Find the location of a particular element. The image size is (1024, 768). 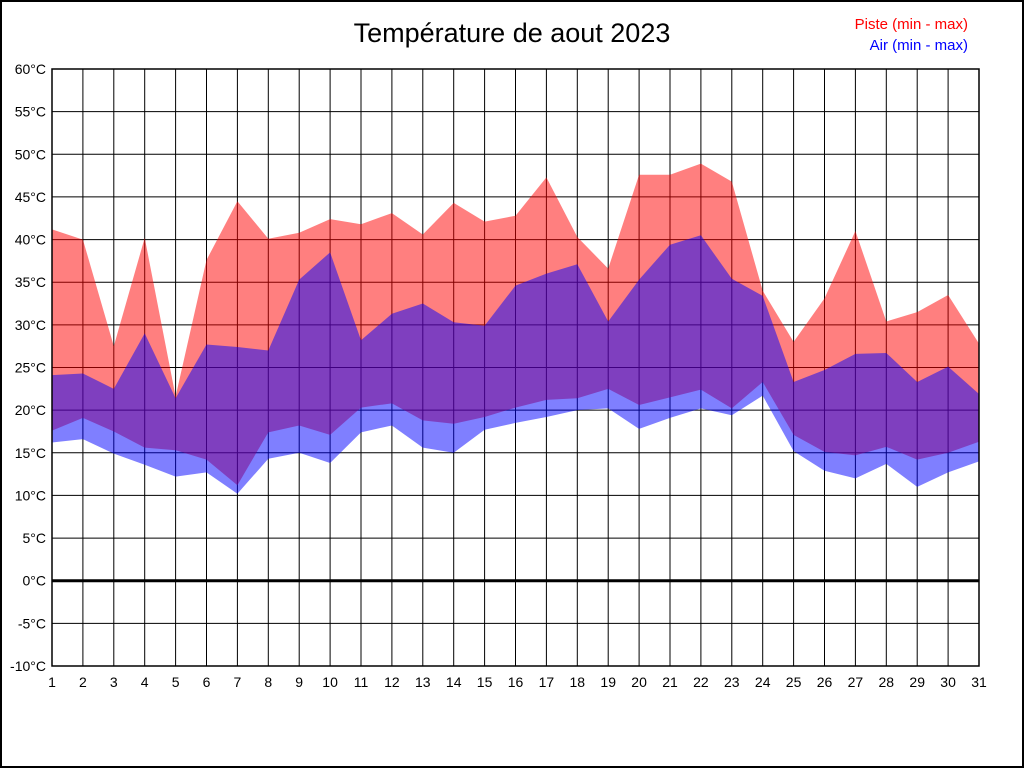

x-tick-label: 4 is located at coordinates (145, 682).